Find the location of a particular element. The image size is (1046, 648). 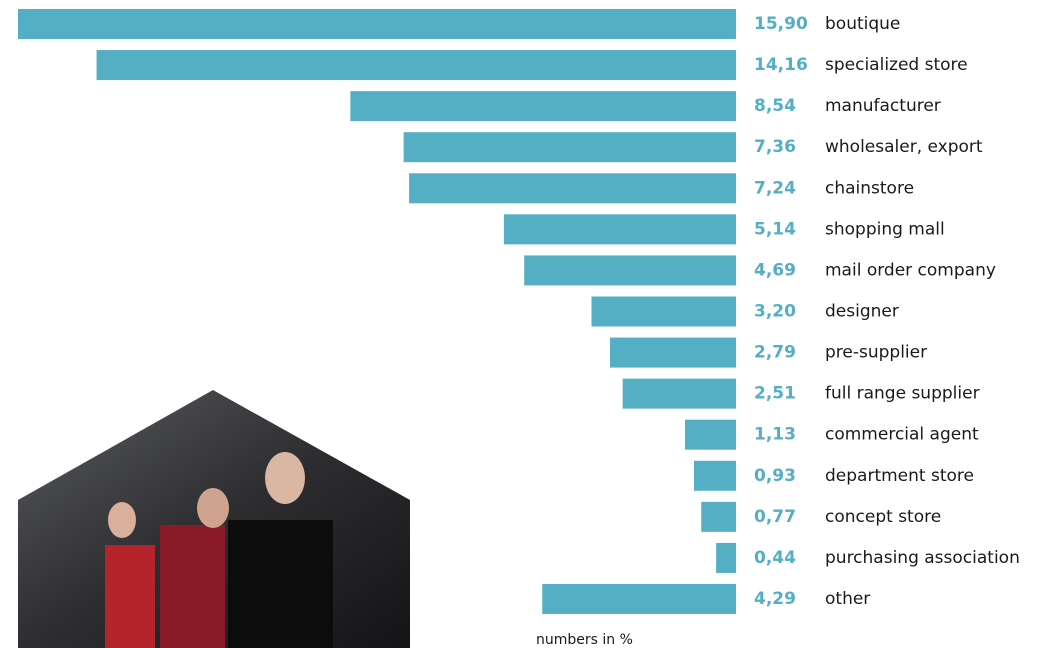

value-label: 7,36 is located at coordinates (775, 147).